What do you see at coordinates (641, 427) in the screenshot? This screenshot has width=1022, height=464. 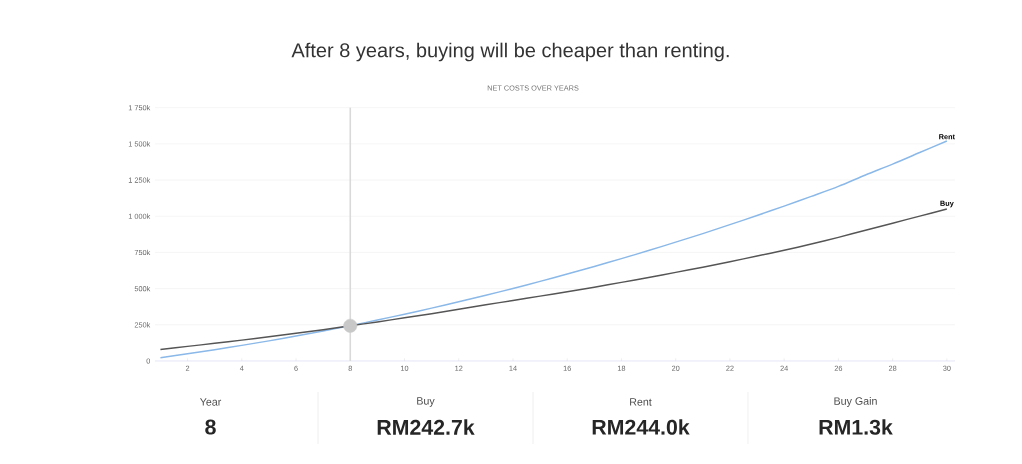 I see `text: RM244.0k` at bounding box center [641, 427].